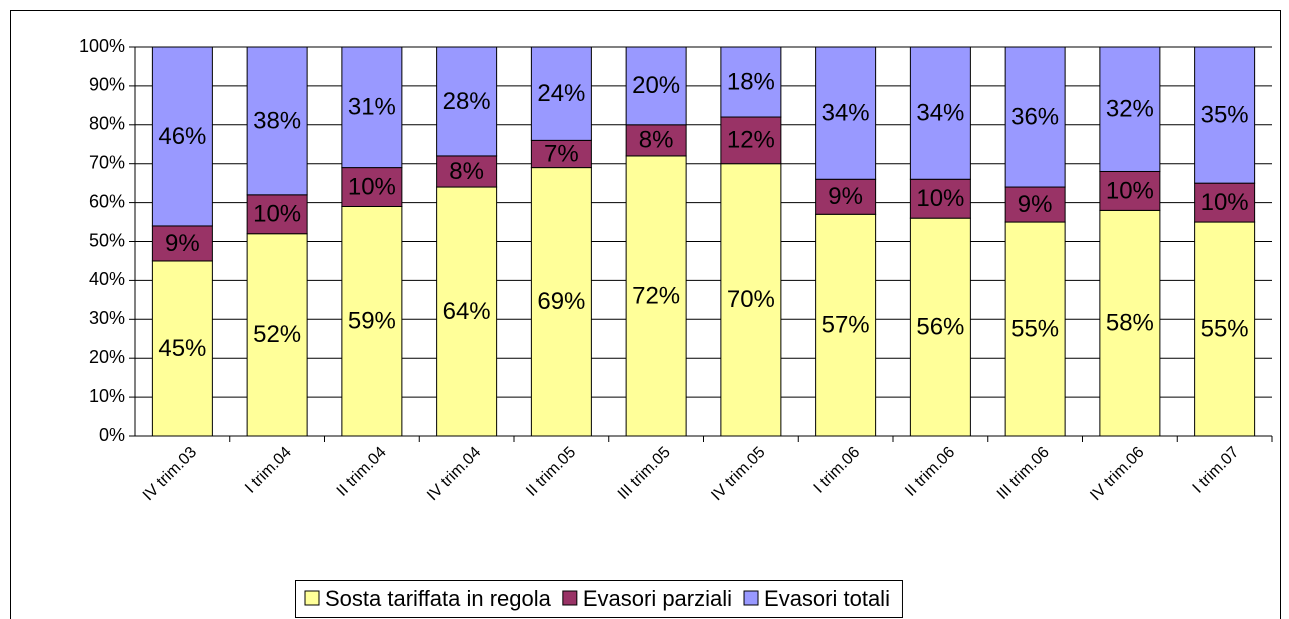  I want to click on data-label: 72%, so click(656, 295).